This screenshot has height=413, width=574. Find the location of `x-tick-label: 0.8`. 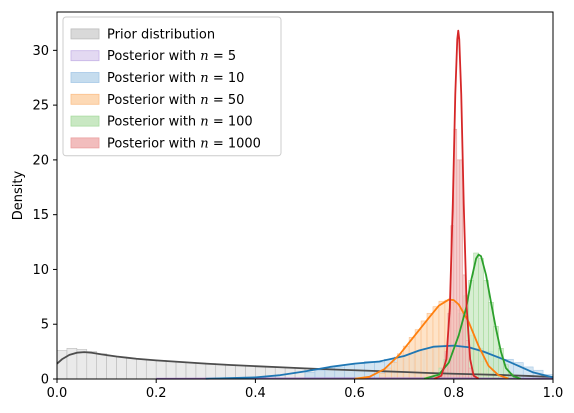

x-tick-label: 0.8 is located at coordinates (453, 393).